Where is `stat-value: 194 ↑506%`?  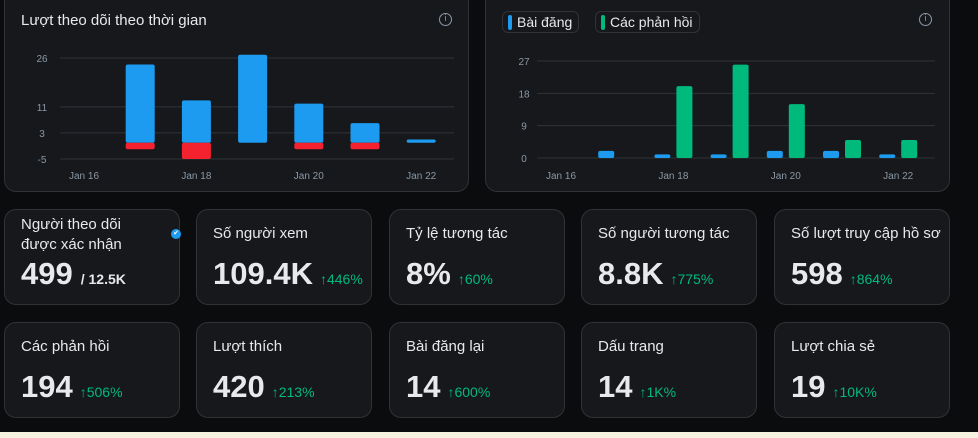
stat-value: 194 ↑506% is located at coordinates (72, 387).